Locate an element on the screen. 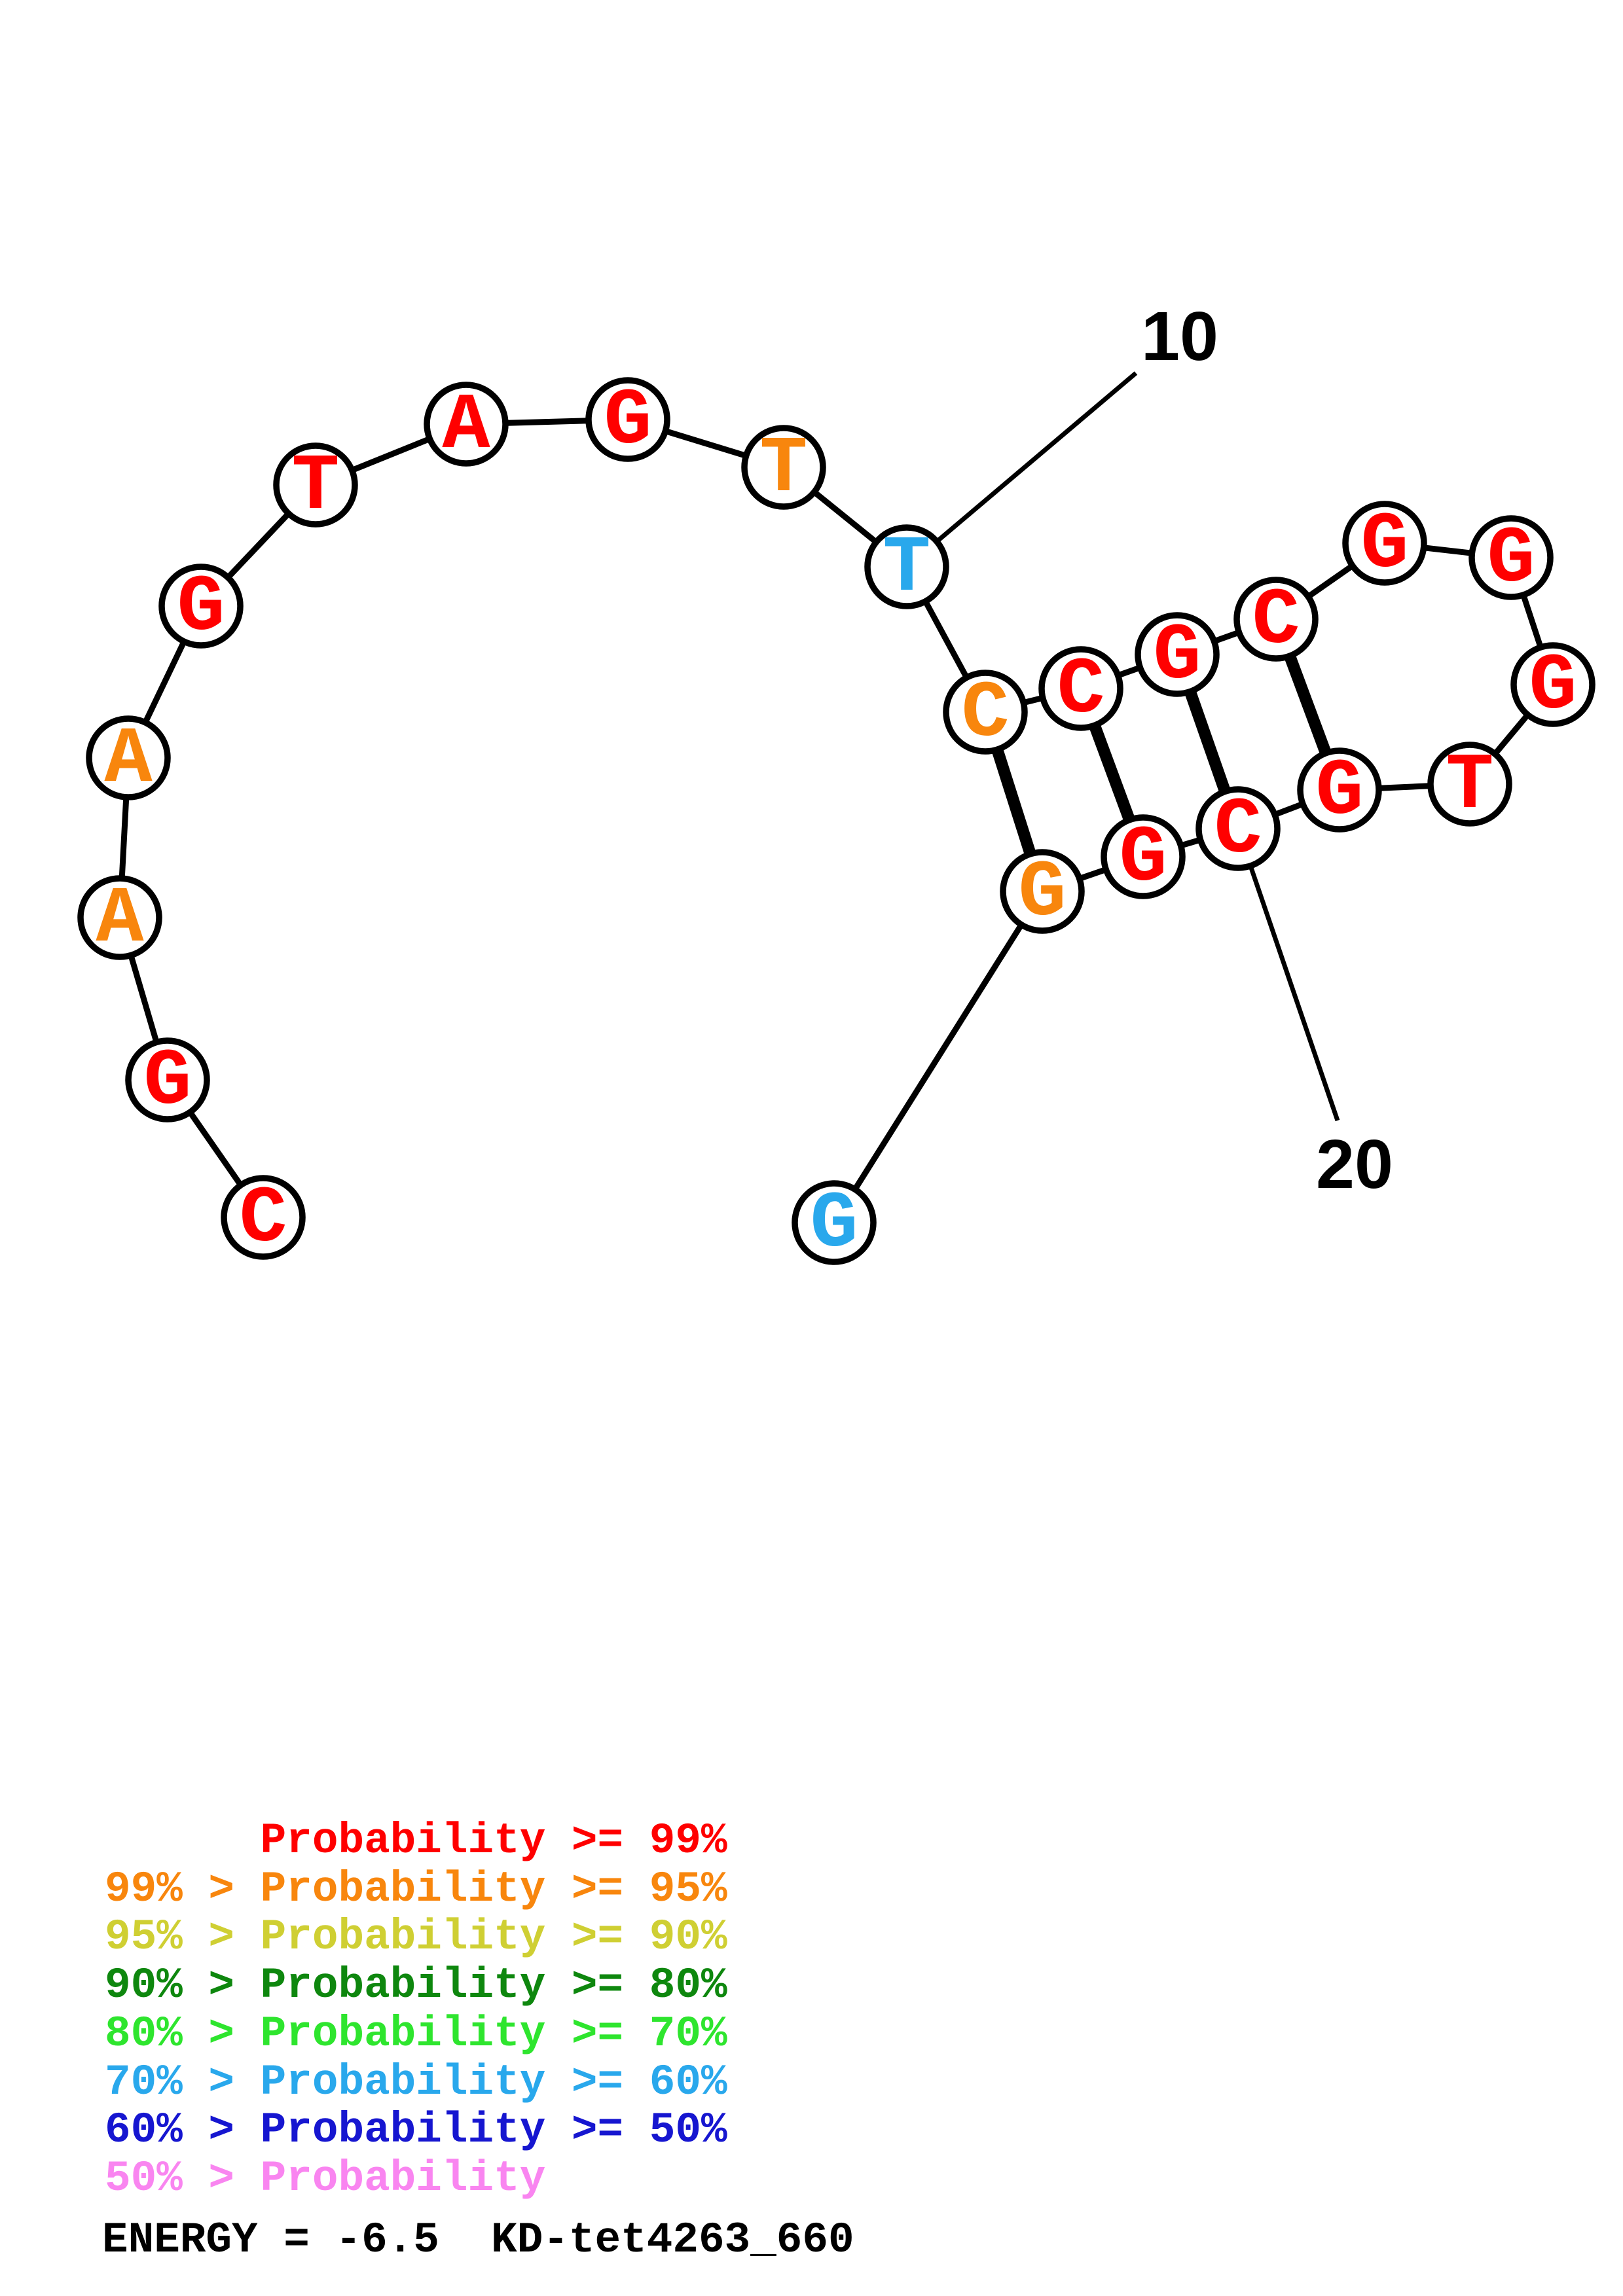 The height and width of the screenshot is (2296, 1623). sequence-number-labels: 10 20 is located at coordinates (1267, 750).